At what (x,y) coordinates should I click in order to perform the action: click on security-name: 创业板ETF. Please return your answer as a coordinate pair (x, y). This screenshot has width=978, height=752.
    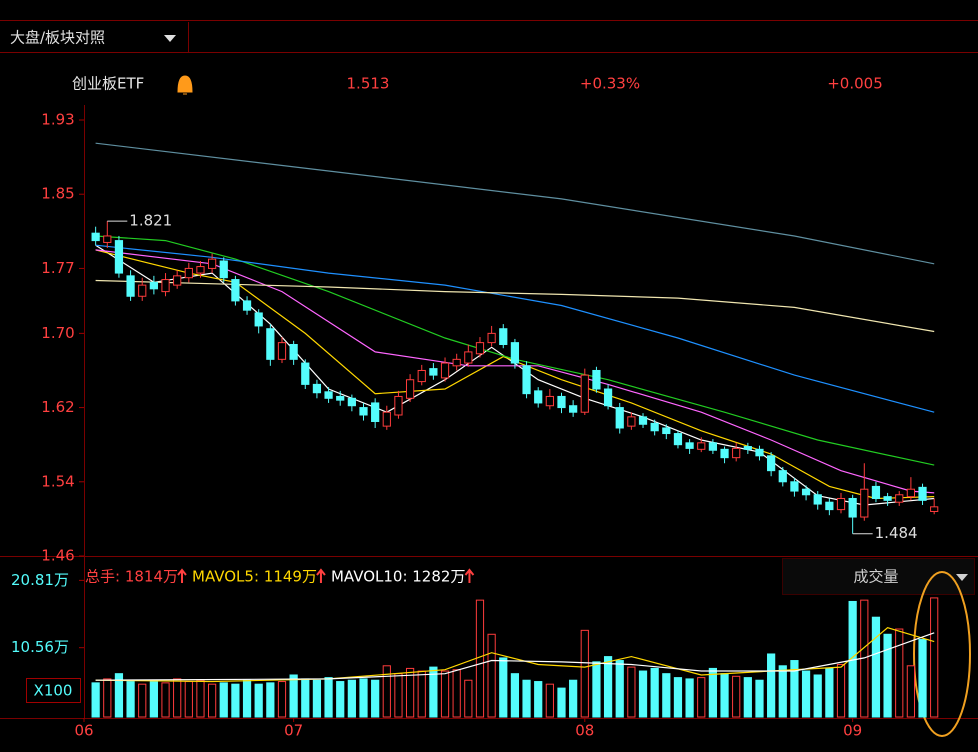
    Looking at the image, I should click on (108, 84).